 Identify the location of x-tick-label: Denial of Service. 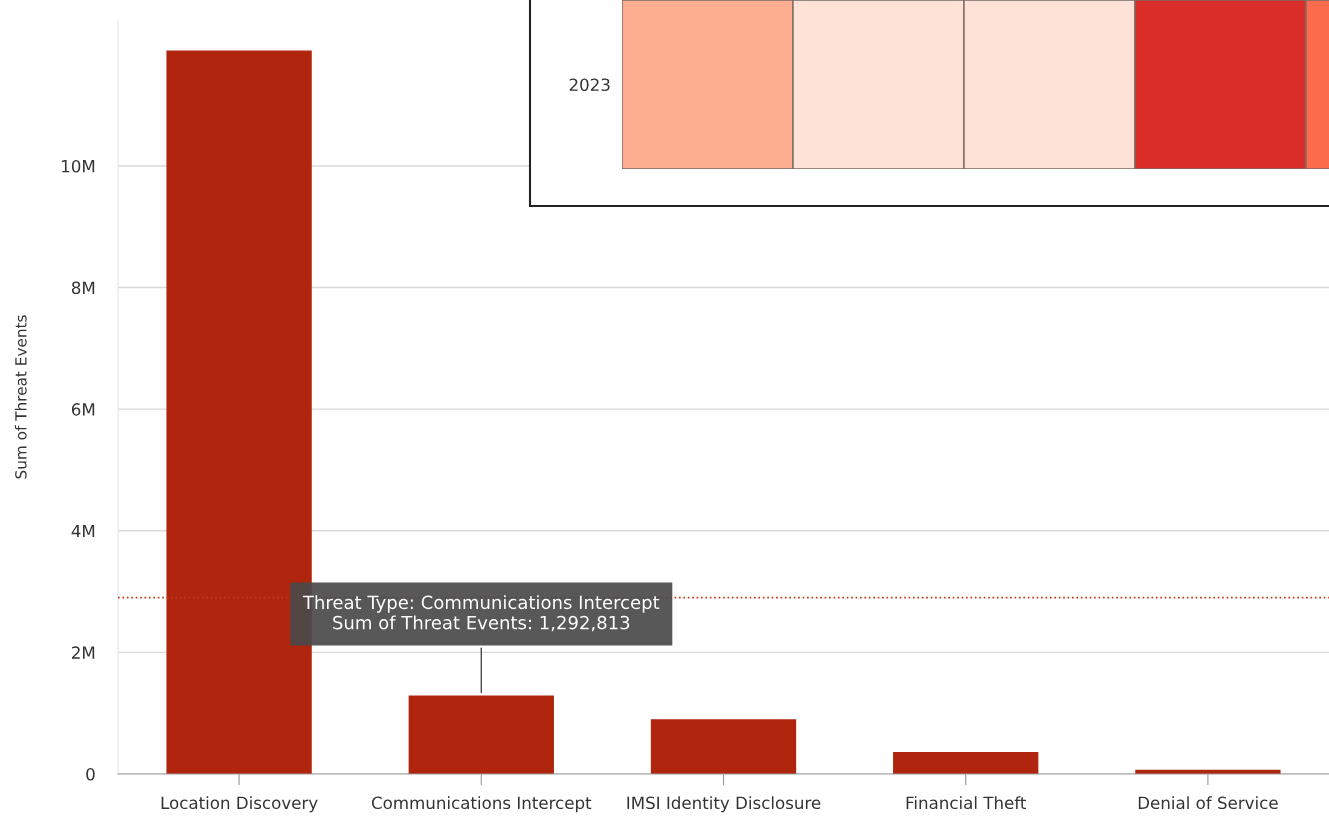
(1208, 803).